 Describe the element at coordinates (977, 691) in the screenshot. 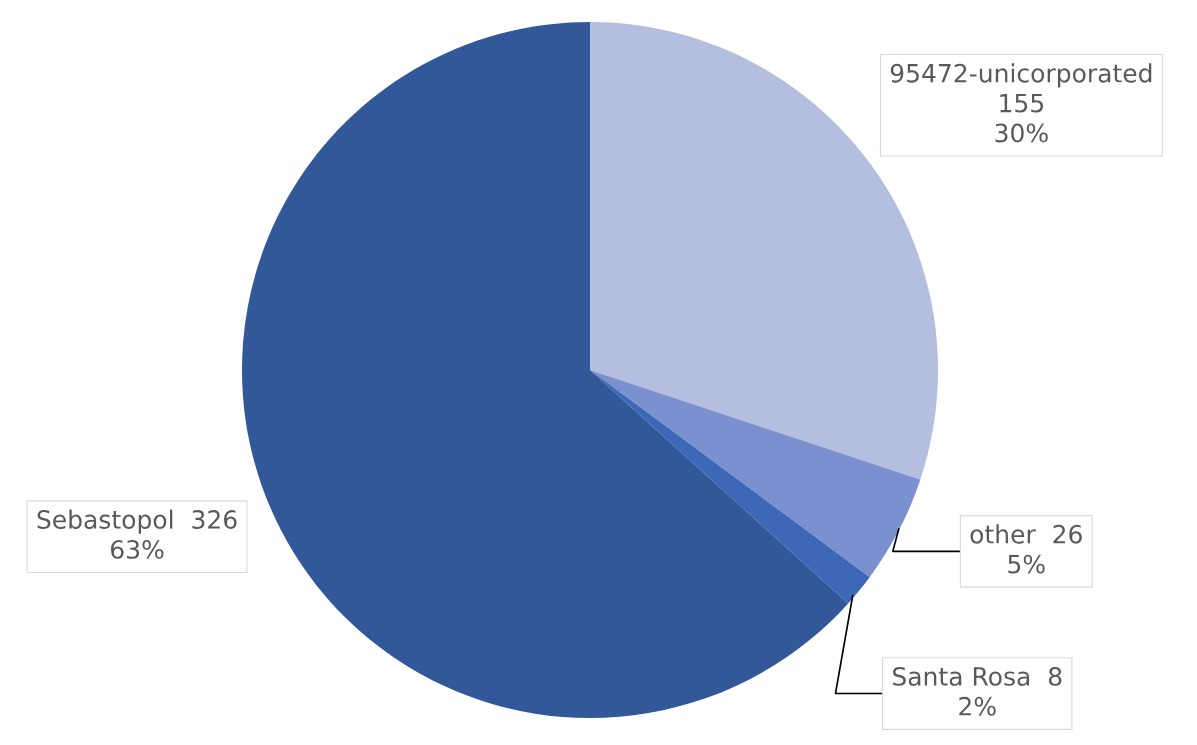

I see `slice-label: Santa Rosa 8 2%` at that location.